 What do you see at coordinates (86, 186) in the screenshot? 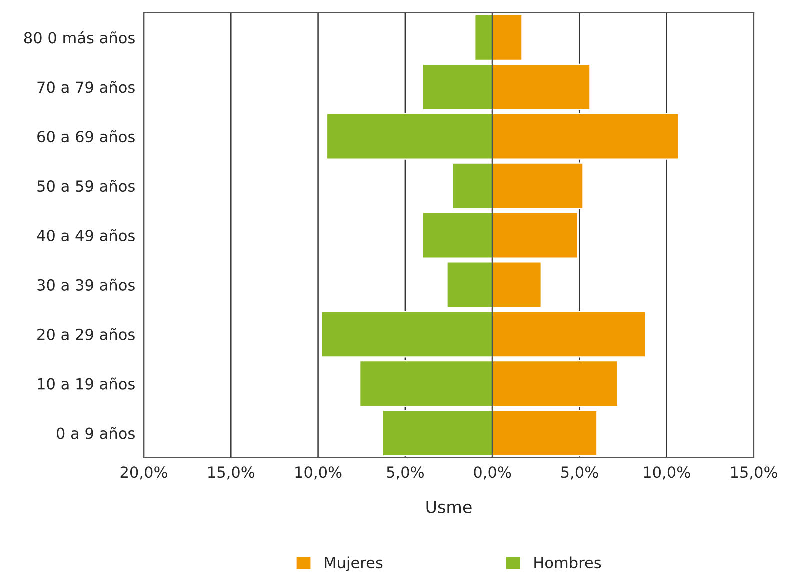
I see `y-tick-label: 50 a 59 años` at bounding box center [86, 186].